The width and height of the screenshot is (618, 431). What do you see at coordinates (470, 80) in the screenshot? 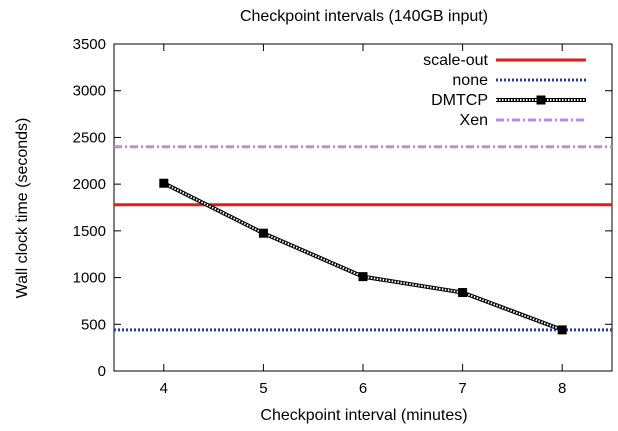
I see `legend-label-none: none` at bounding box center [470, 80].